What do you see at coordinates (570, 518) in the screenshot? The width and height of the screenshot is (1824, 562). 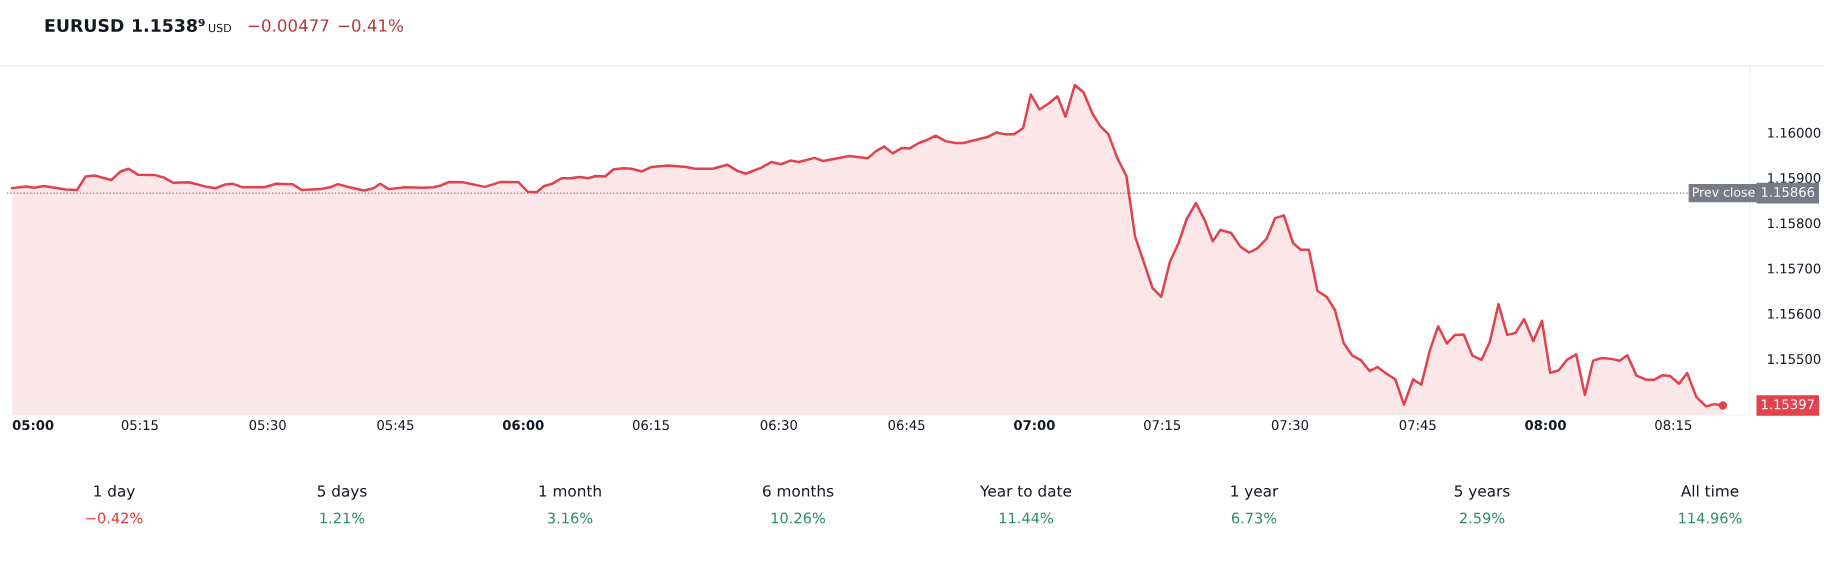 I see `text: 3.16%` at bounding box center [570, 518].